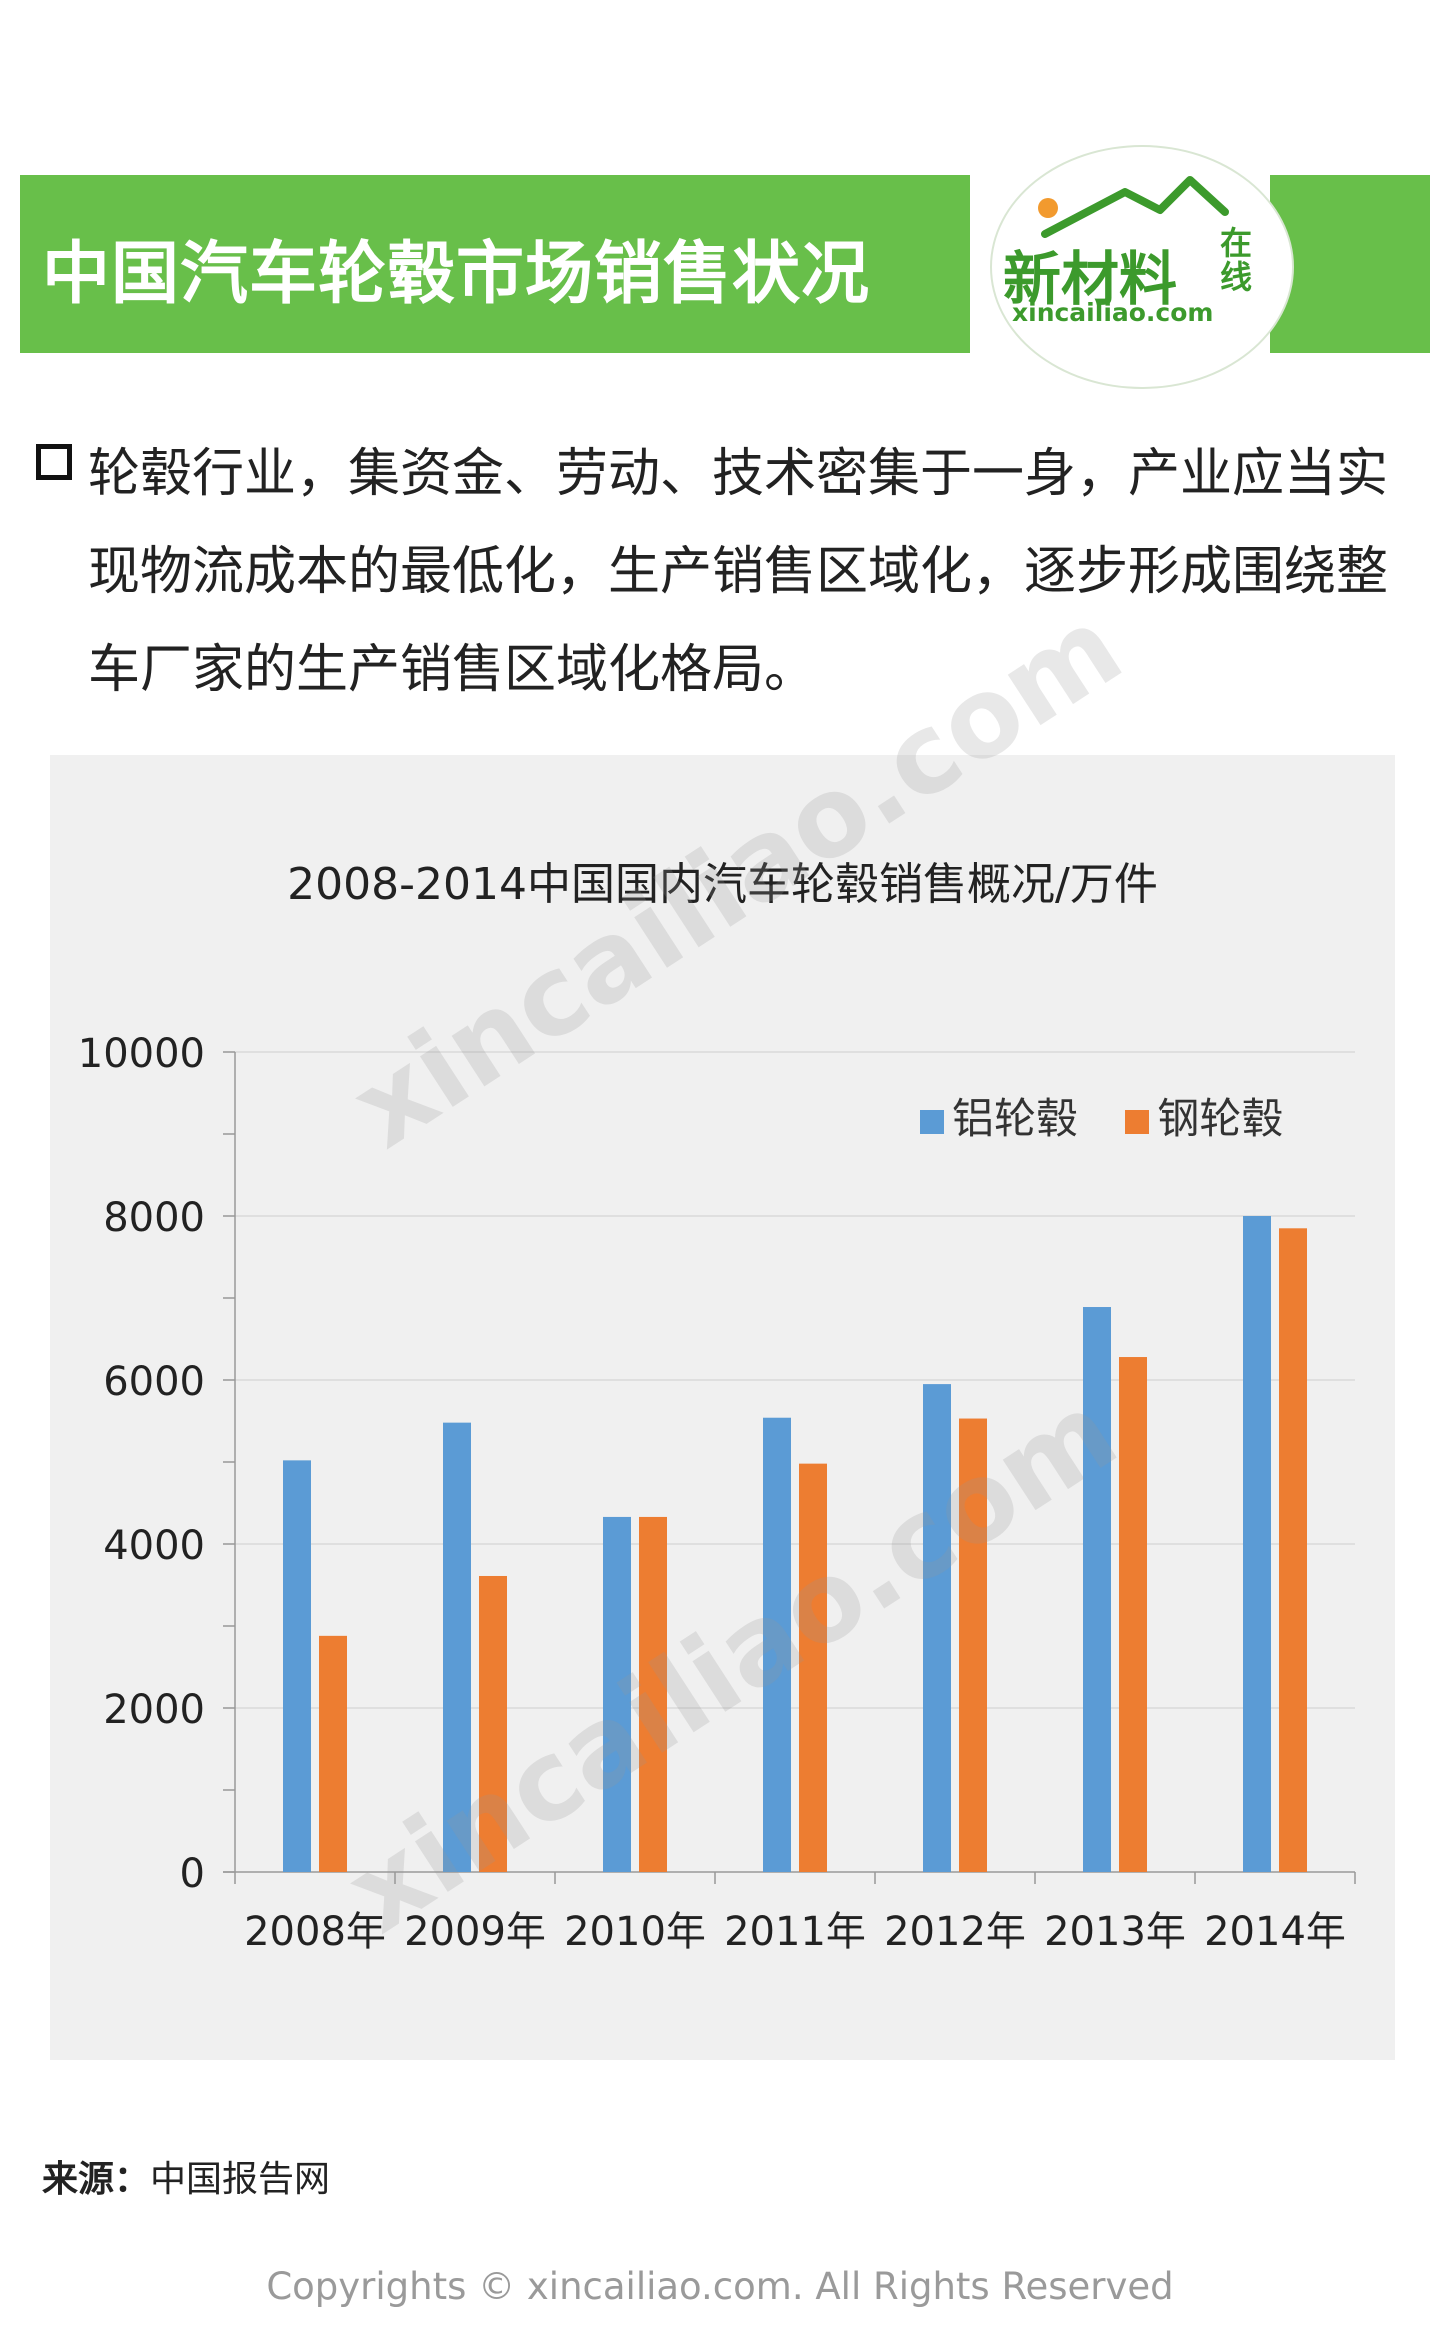 The height and width of the screenshot is (2343, 1440). I want to click on x-tick-label: 2014年, so click(1275, 1932).